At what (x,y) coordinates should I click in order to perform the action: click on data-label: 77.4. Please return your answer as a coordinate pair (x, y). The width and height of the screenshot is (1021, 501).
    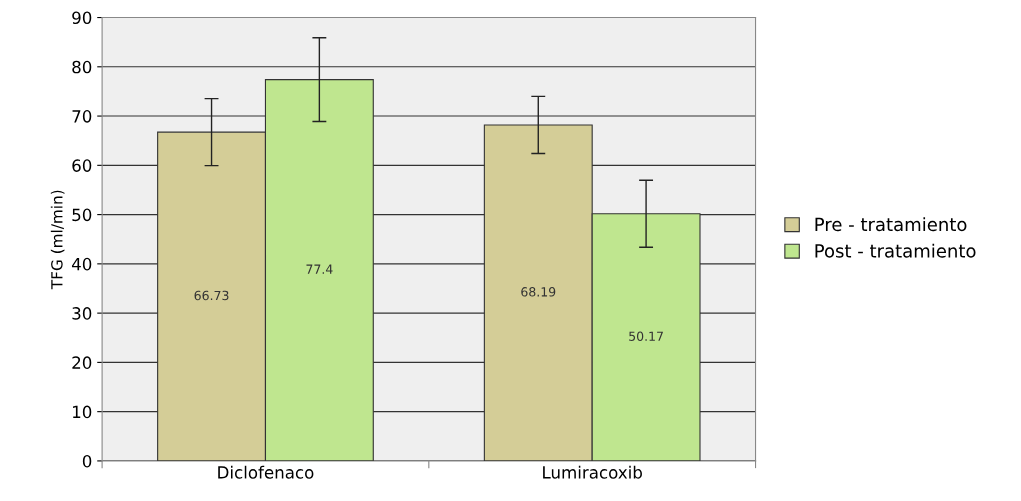
    Looking at the image, I should click on (319, 269).